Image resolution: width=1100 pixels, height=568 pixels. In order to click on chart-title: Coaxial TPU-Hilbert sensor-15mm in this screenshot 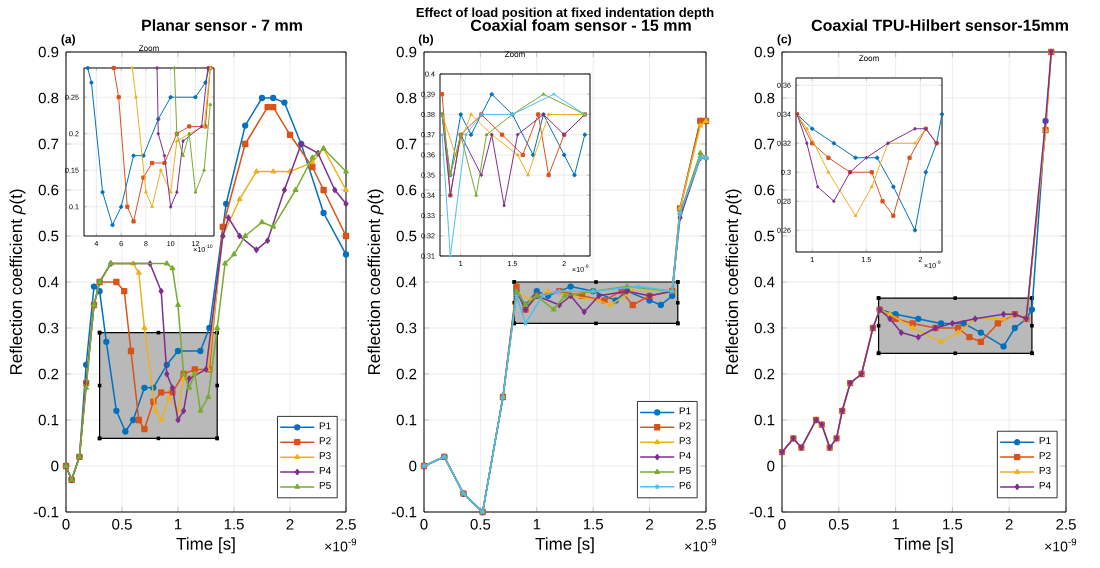, I will do `click(939, 25)`.